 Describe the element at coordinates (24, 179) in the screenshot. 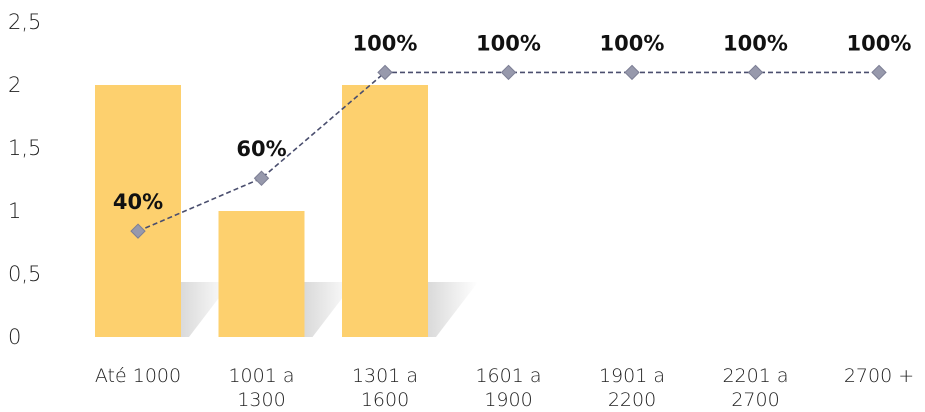

I see `y-axis-ticks: 0 0,5 1 1,5 2 2,5` at that location.